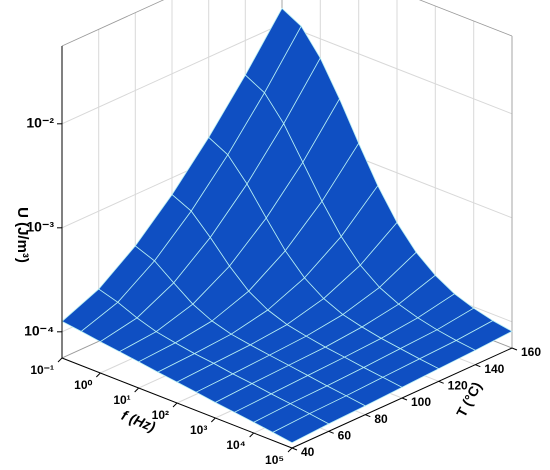 The width and height of the screenshot is (550, 470). What do you see at coordinates (198, 430) in the screenshot?
I see `x-tick-label: 10³` at bounding box center [198, 430].